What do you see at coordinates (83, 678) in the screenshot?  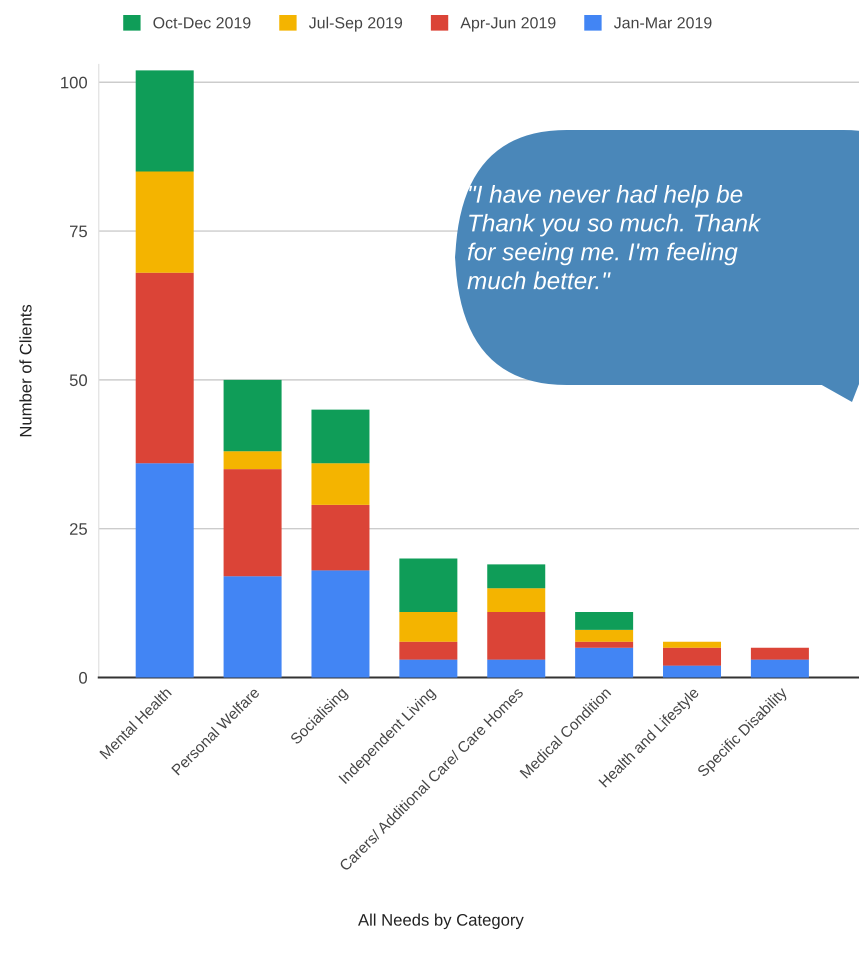 I see `y-tick-label: 0` at bounding box center [83, 678].